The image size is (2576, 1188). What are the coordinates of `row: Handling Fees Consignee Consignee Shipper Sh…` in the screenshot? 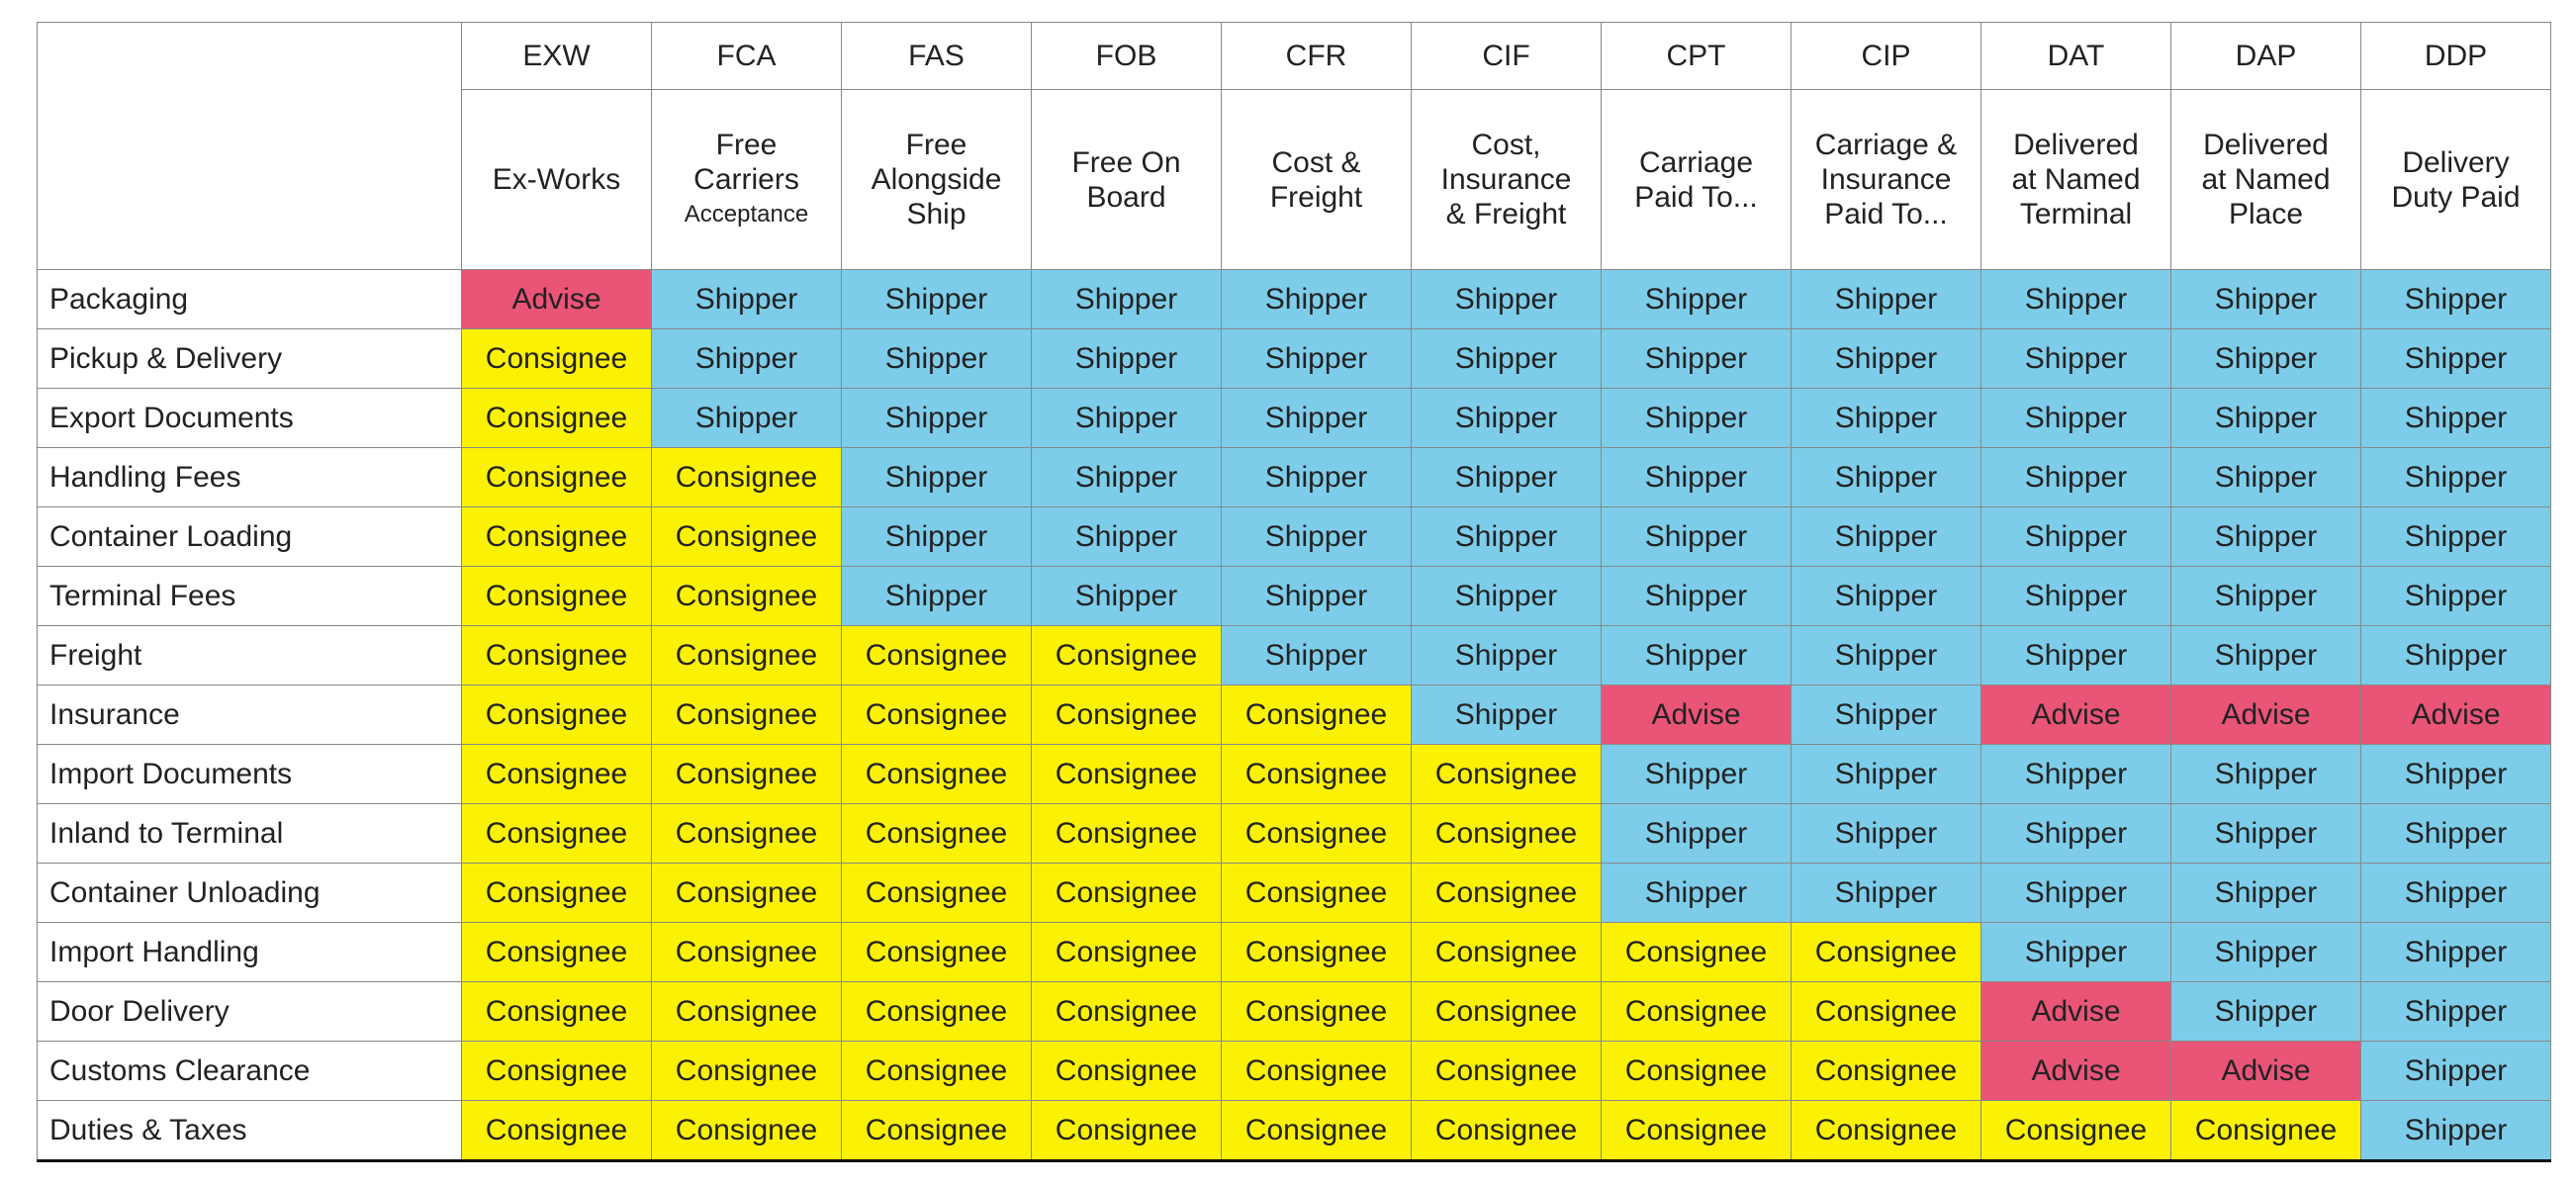 It's located at (1294, 477).